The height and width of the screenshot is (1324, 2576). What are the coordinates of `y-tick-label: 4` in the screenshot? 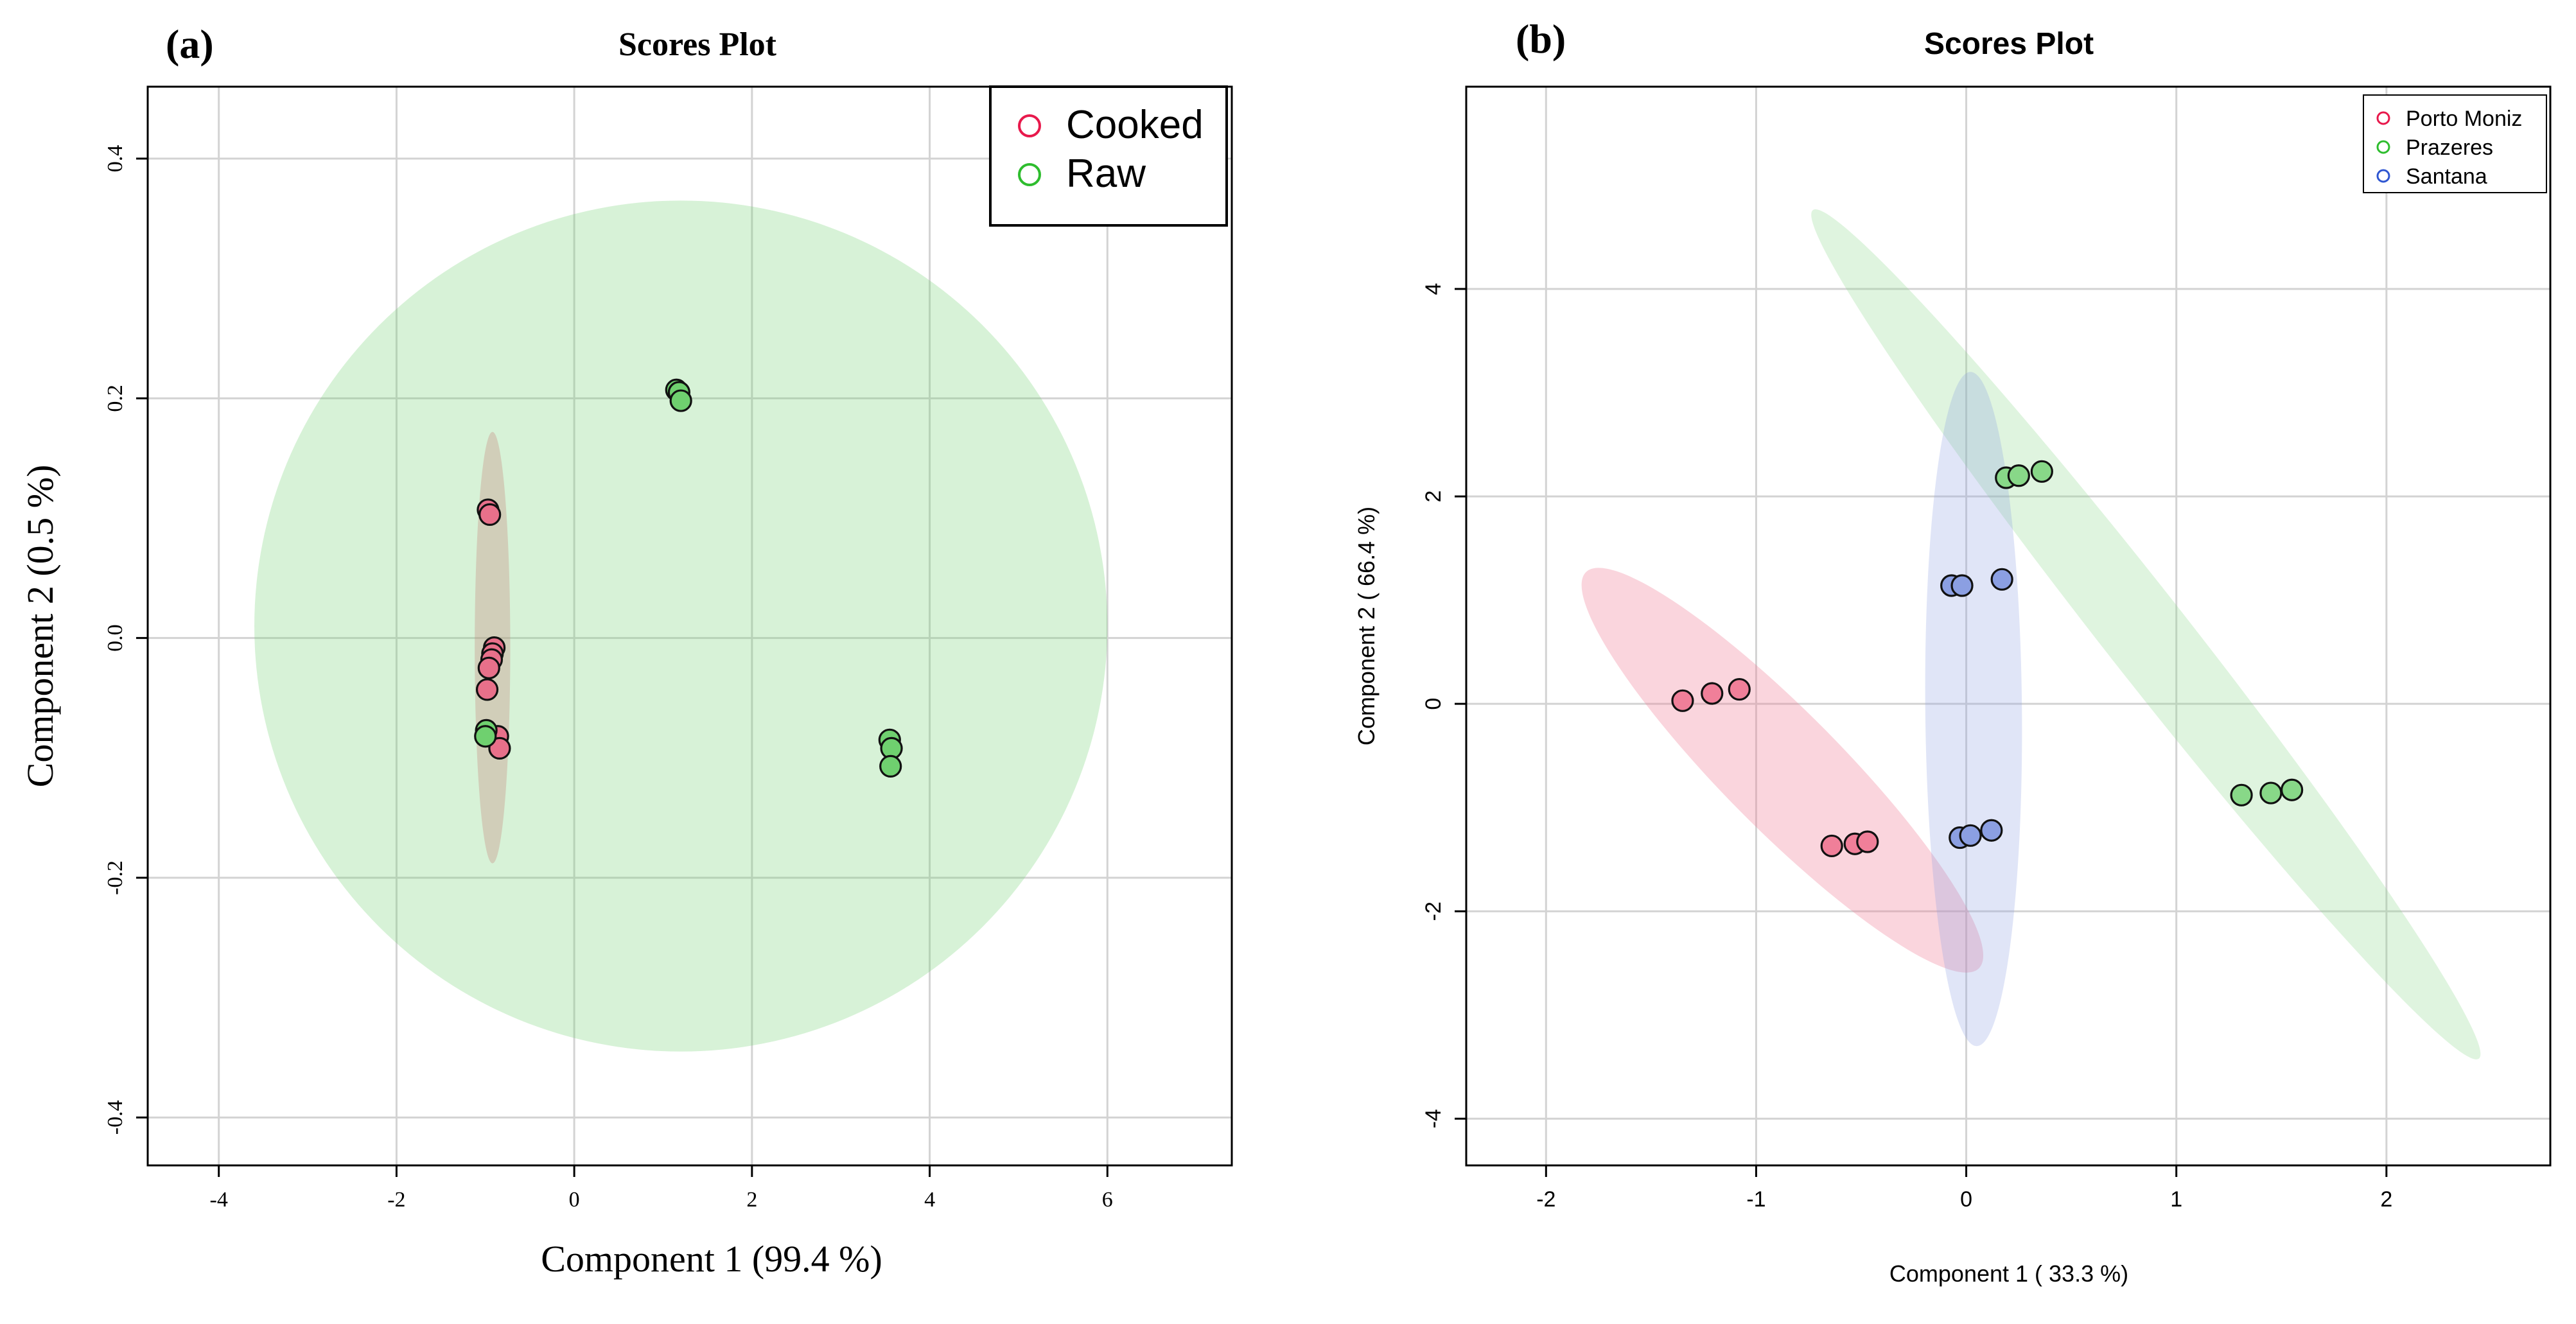 It's located at (1433, 289).